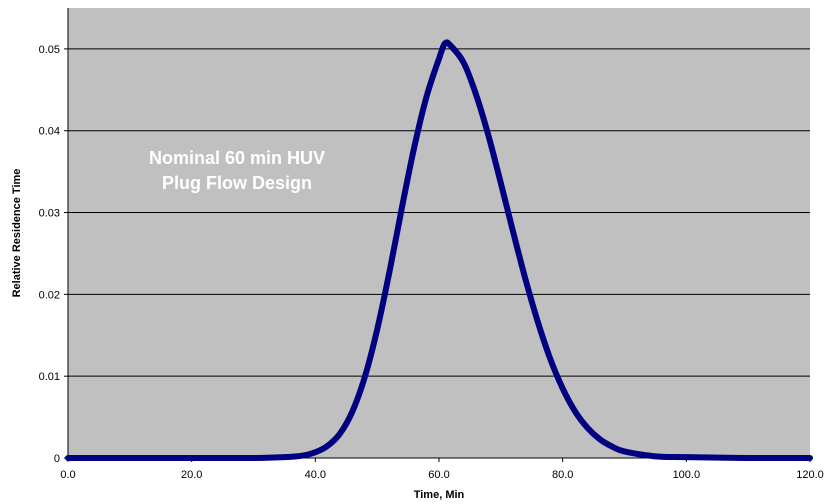 This screenshot has height=504, width=826. I want to click on x-tick-label: 80.0, so click(562, 475).